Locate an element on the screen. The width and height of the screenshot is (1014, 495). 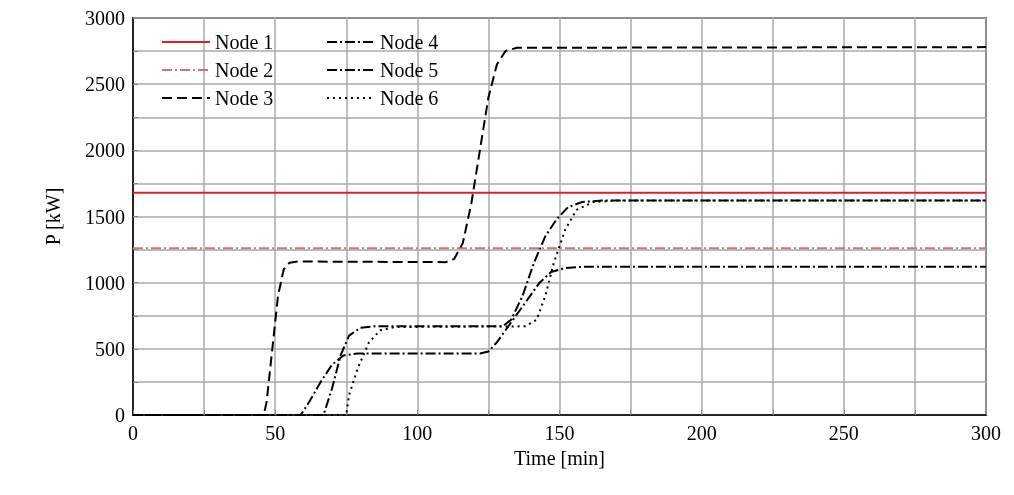
x-axis-title: Time [min] is located at coordinates (559, 457).